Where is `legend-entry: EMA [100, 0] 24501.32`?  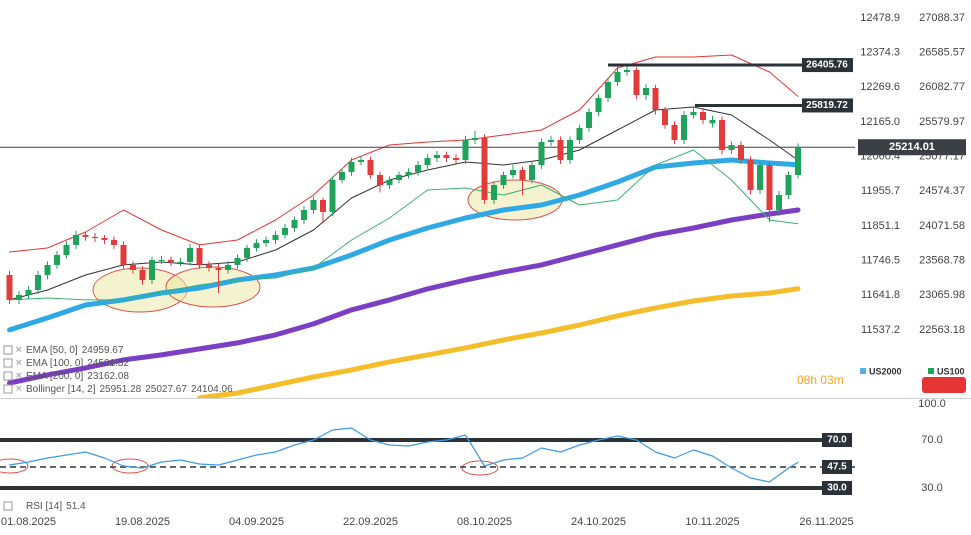 legend-entry: EMA [100, 0] 24501.32 is located at coordinates (77, 363).